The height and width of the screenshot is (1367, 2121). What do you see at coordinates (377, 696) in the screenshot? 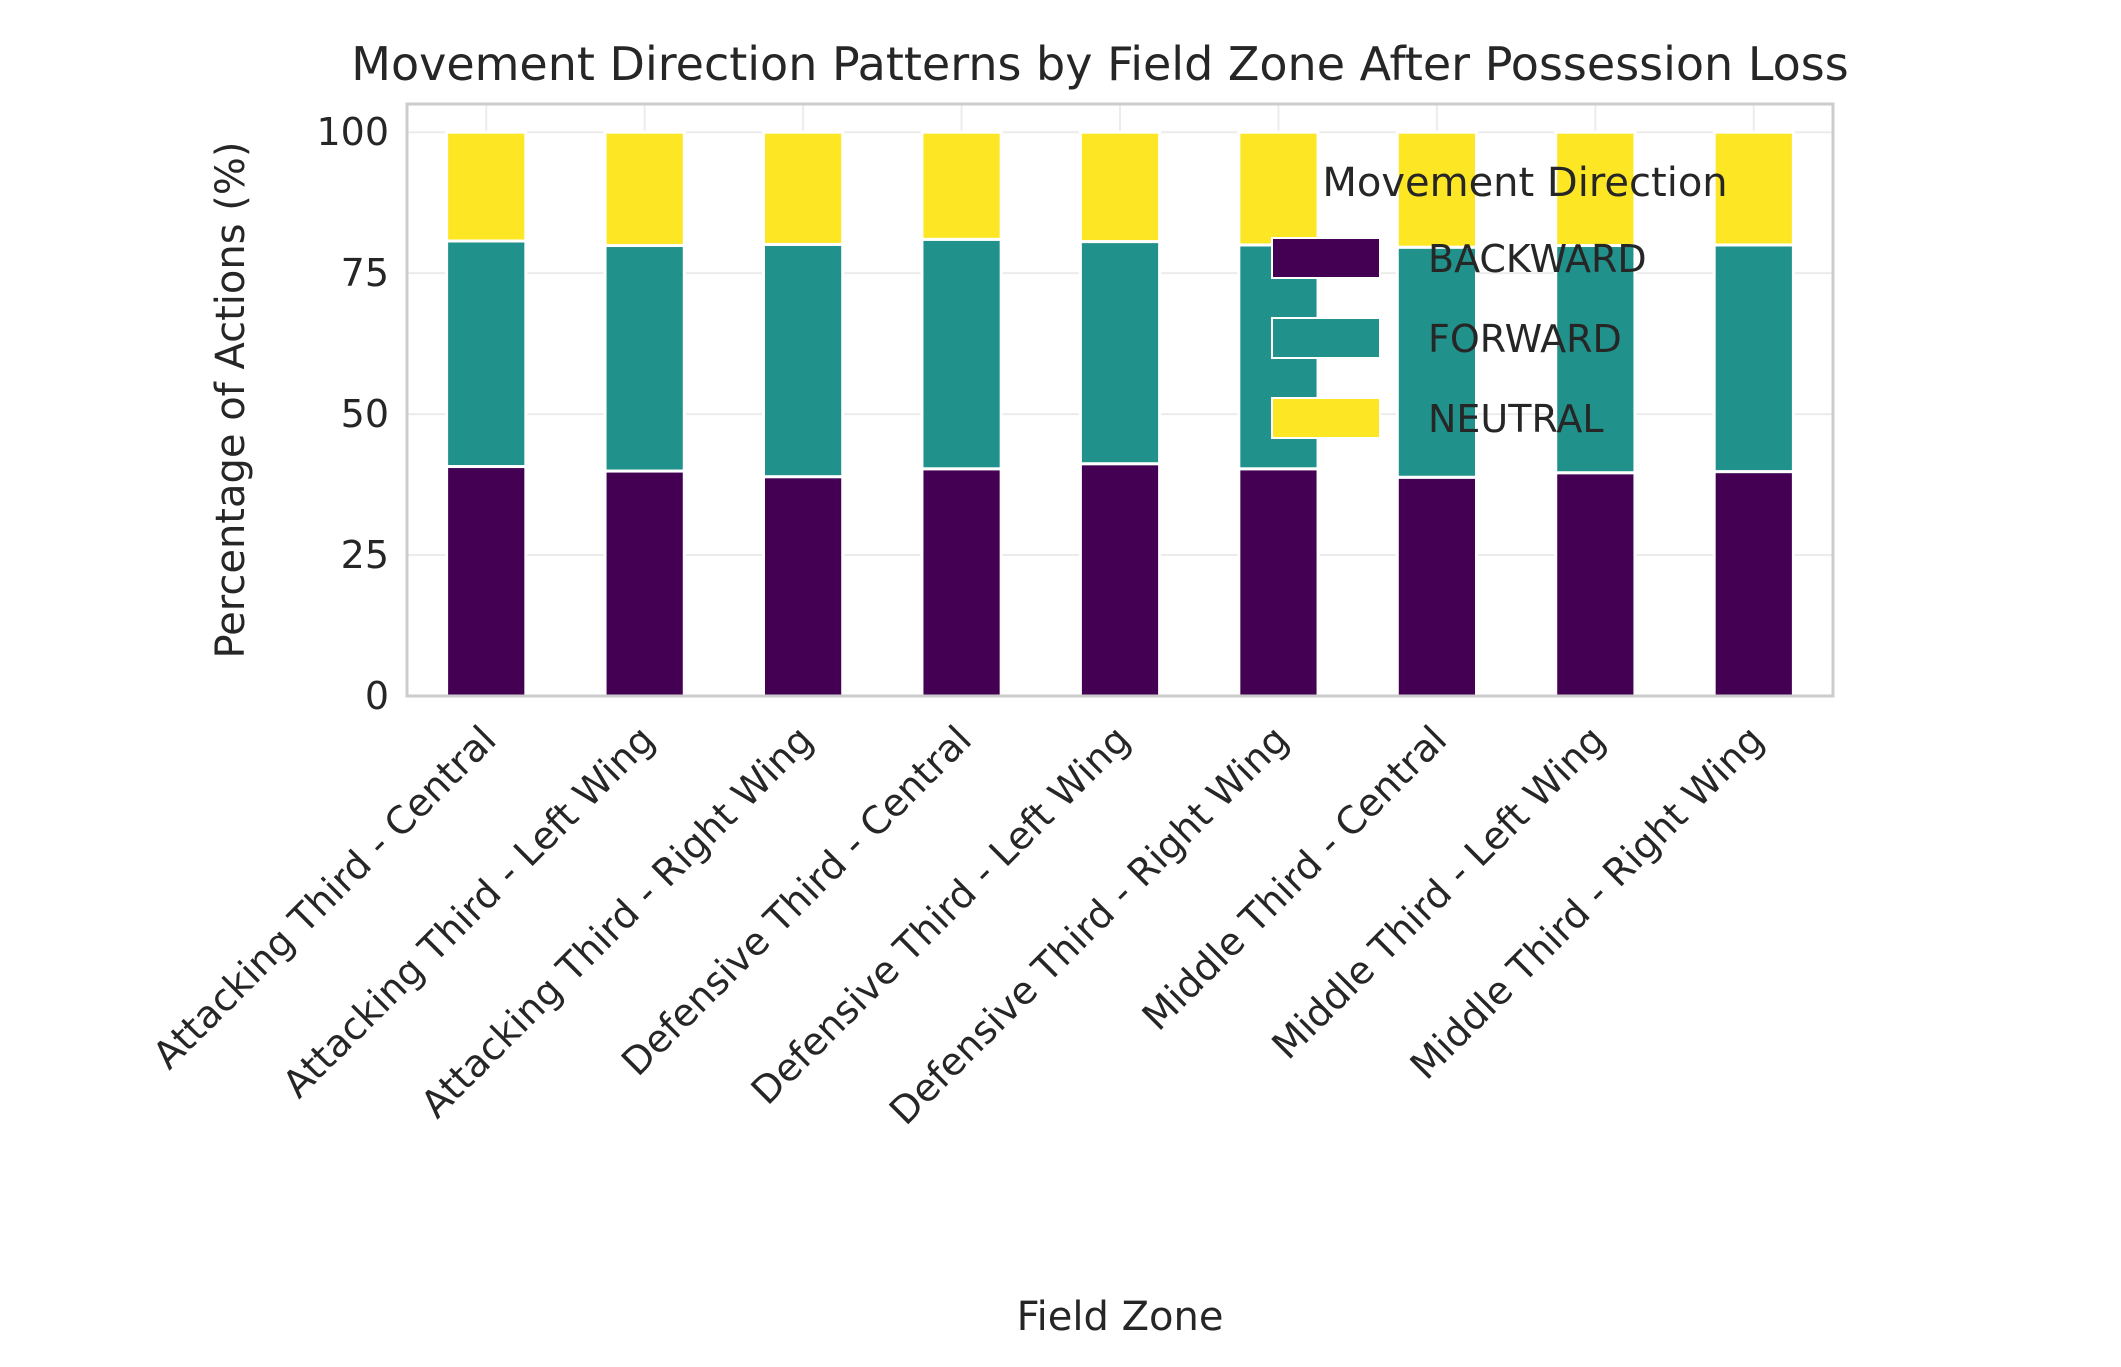
I see `y-tick-label: 0` at bounding box center [377, 696].